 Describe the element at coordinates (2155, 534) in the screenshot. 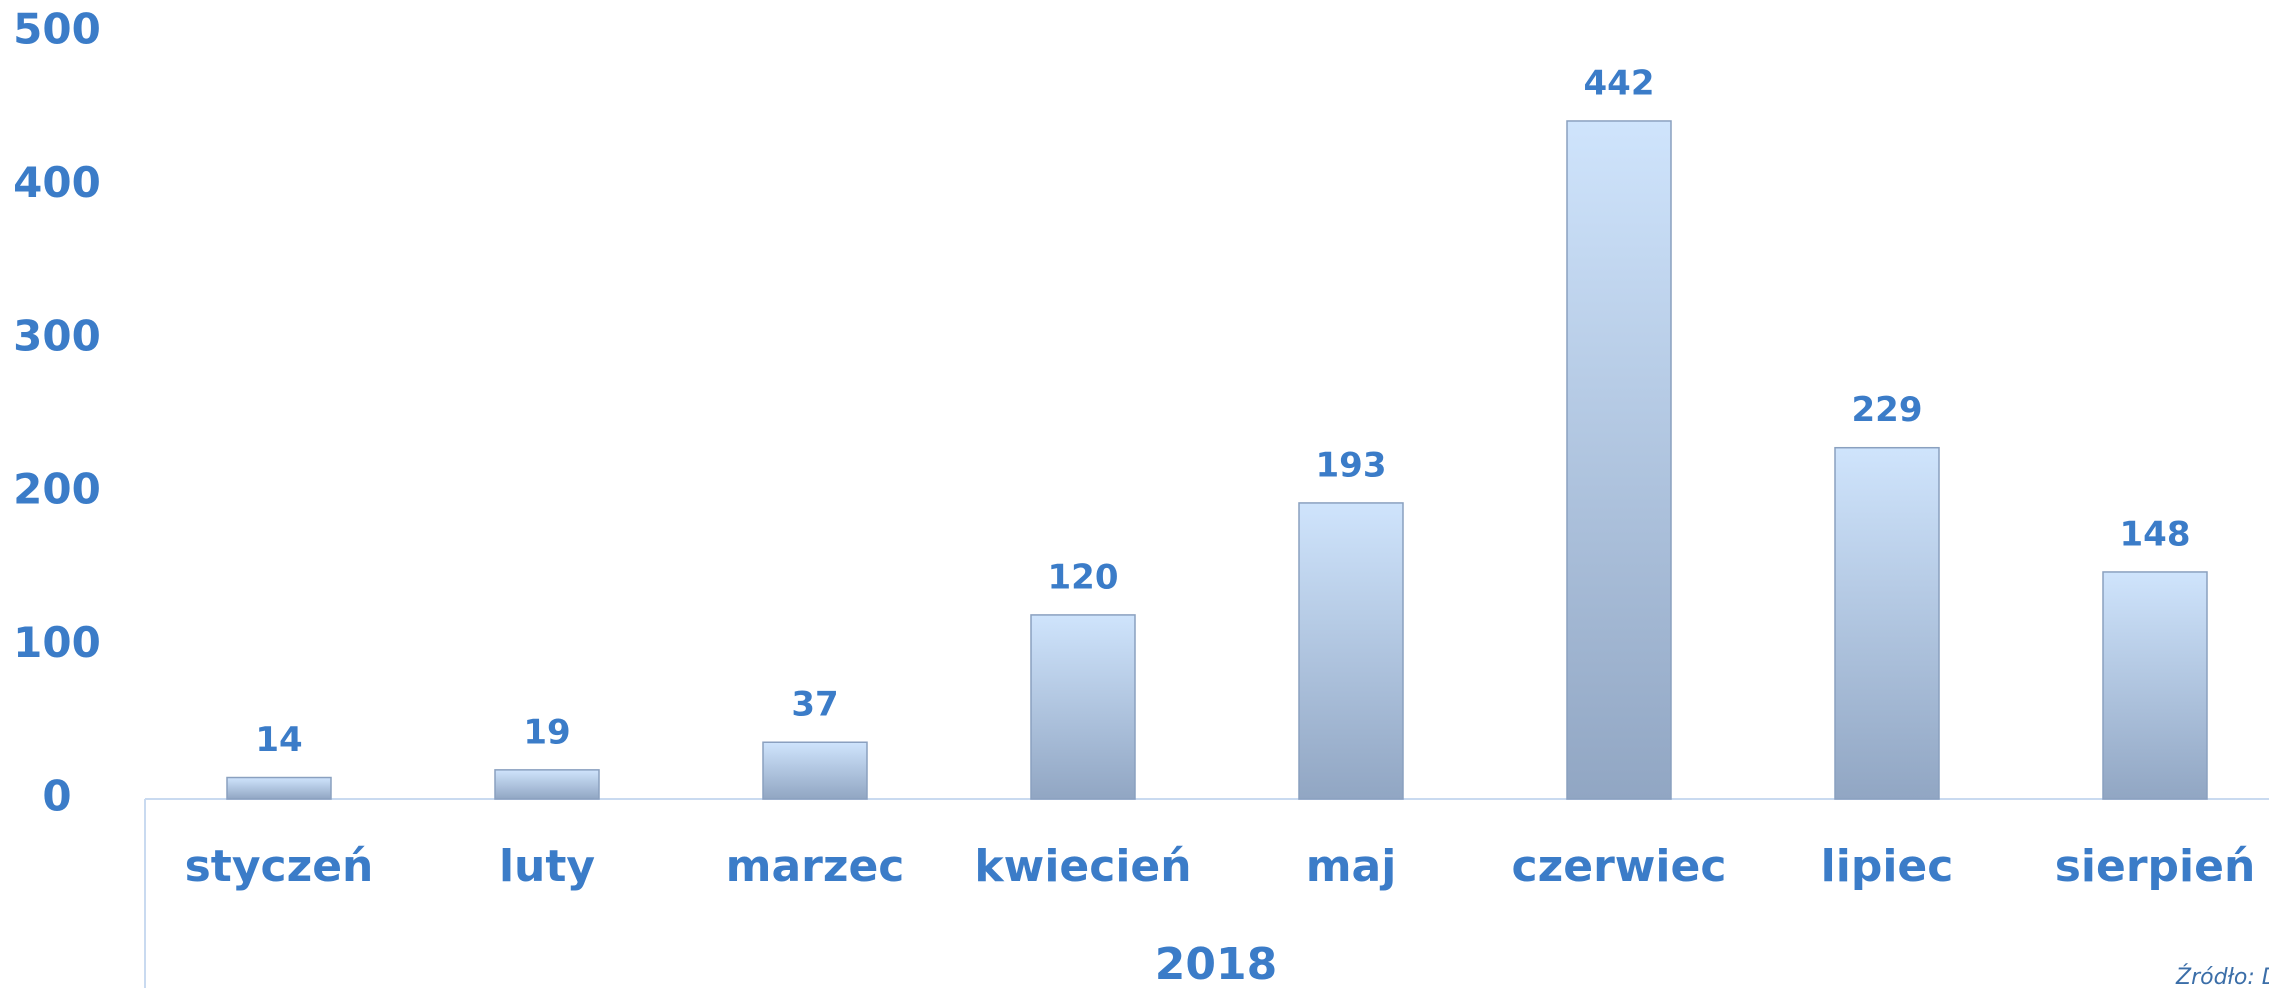

I see `value-label: 148` at that location.